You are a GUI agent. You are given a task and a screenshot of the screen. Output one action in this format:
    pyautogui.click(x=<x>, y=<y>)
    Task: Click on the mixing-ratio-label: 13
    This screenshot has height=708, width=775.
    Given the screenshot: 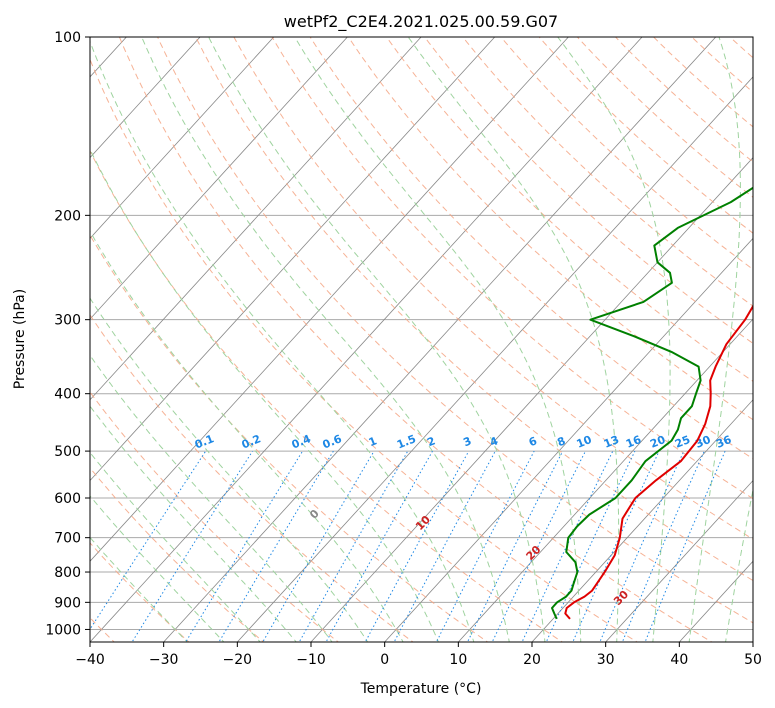 What is the action you would take?
    pyautogui.click(x=611, y=442)
    